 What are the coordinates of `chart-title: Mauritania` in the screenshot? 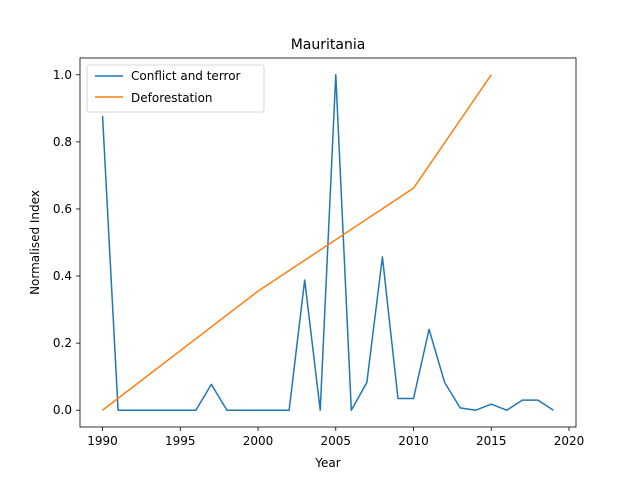 It's located at (328, 45).